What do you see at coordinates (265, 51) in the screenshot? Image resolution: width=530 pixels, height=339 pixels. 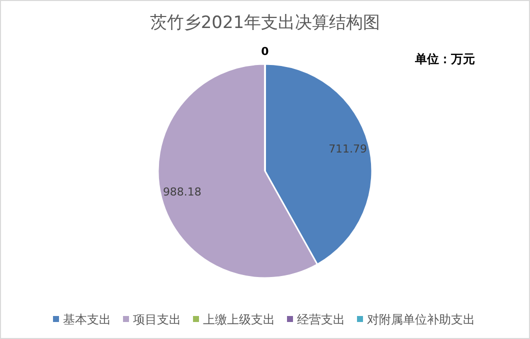 I see `text: 0` at bounding box center [265, 51].